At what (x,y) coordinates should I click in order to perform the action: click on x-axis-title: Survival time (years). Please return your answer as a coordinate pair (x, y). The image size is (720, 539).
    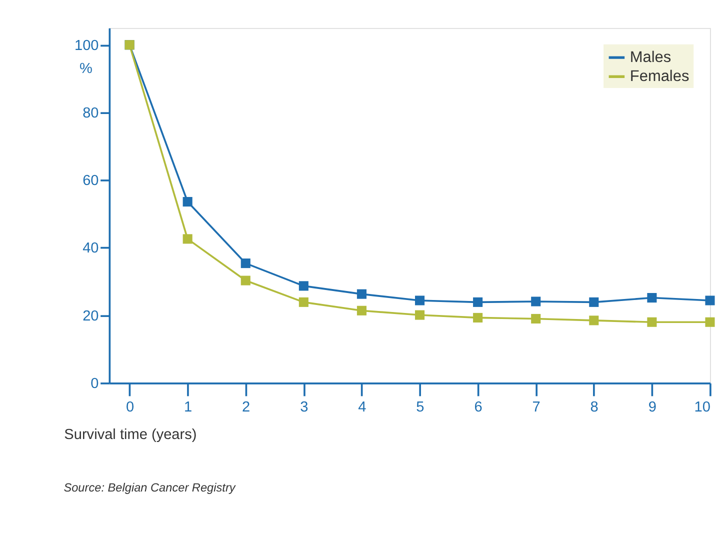
    Looking at the image, I should click on (130, 434).